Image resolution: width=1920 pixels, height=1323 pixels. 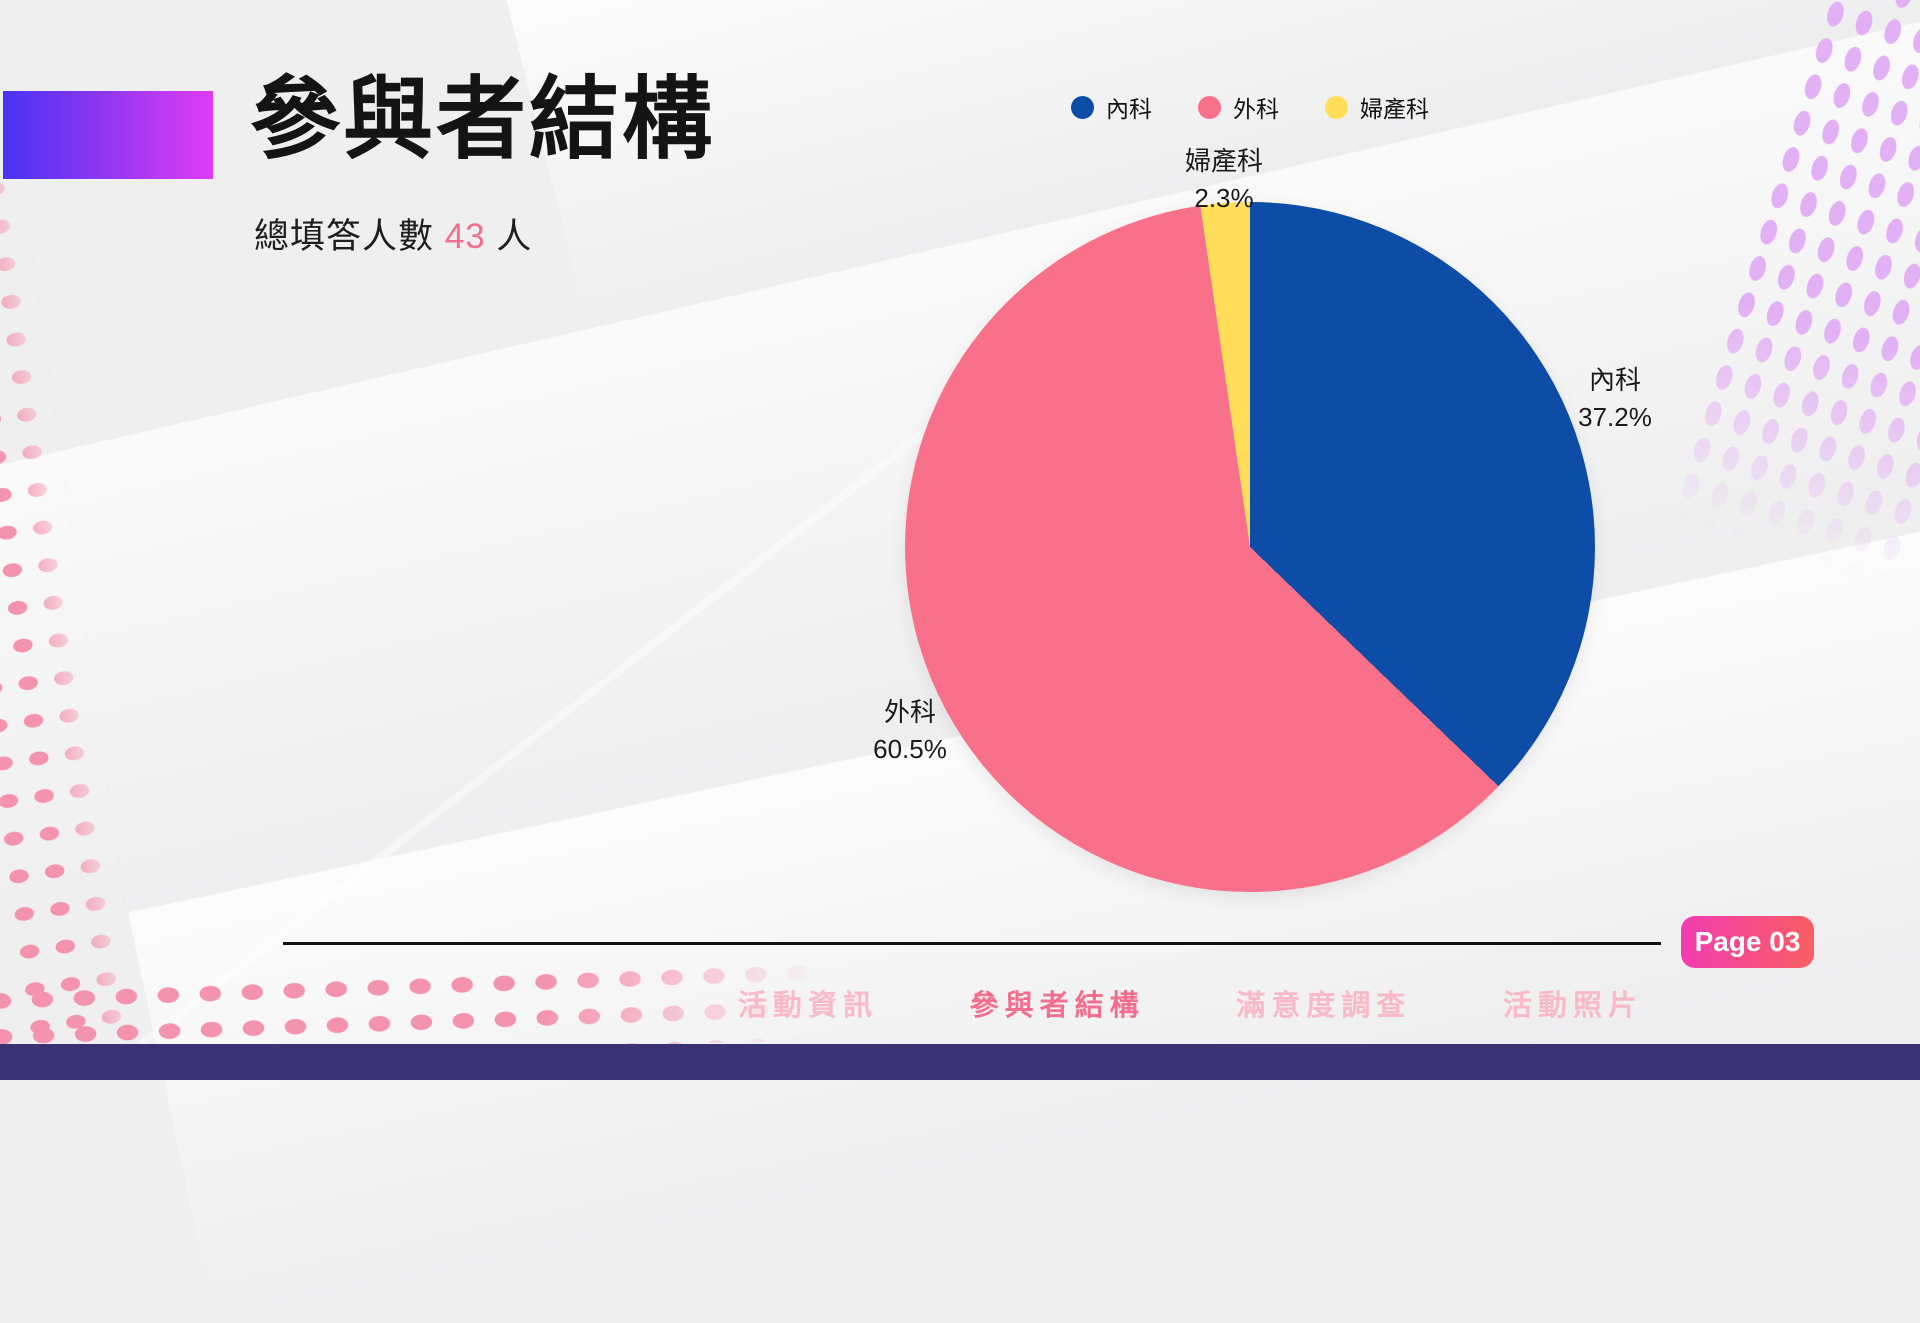 What do you see at coordinates (108, 135) in the screenshot?
I see `title-accent-bar` at bounding box center [108, 135].